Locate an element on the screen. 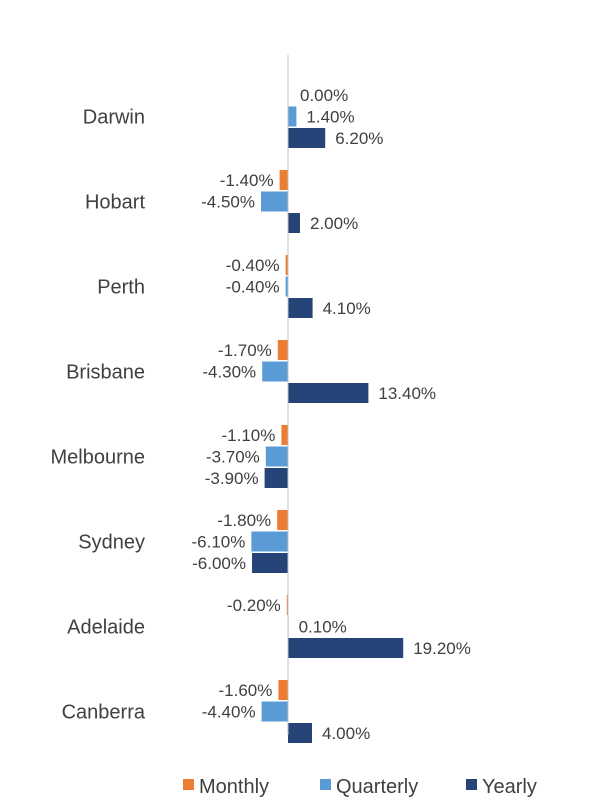 This screenshot has height=810, width=600. legend-swatch-yearly is located at coordinates (471, 784).